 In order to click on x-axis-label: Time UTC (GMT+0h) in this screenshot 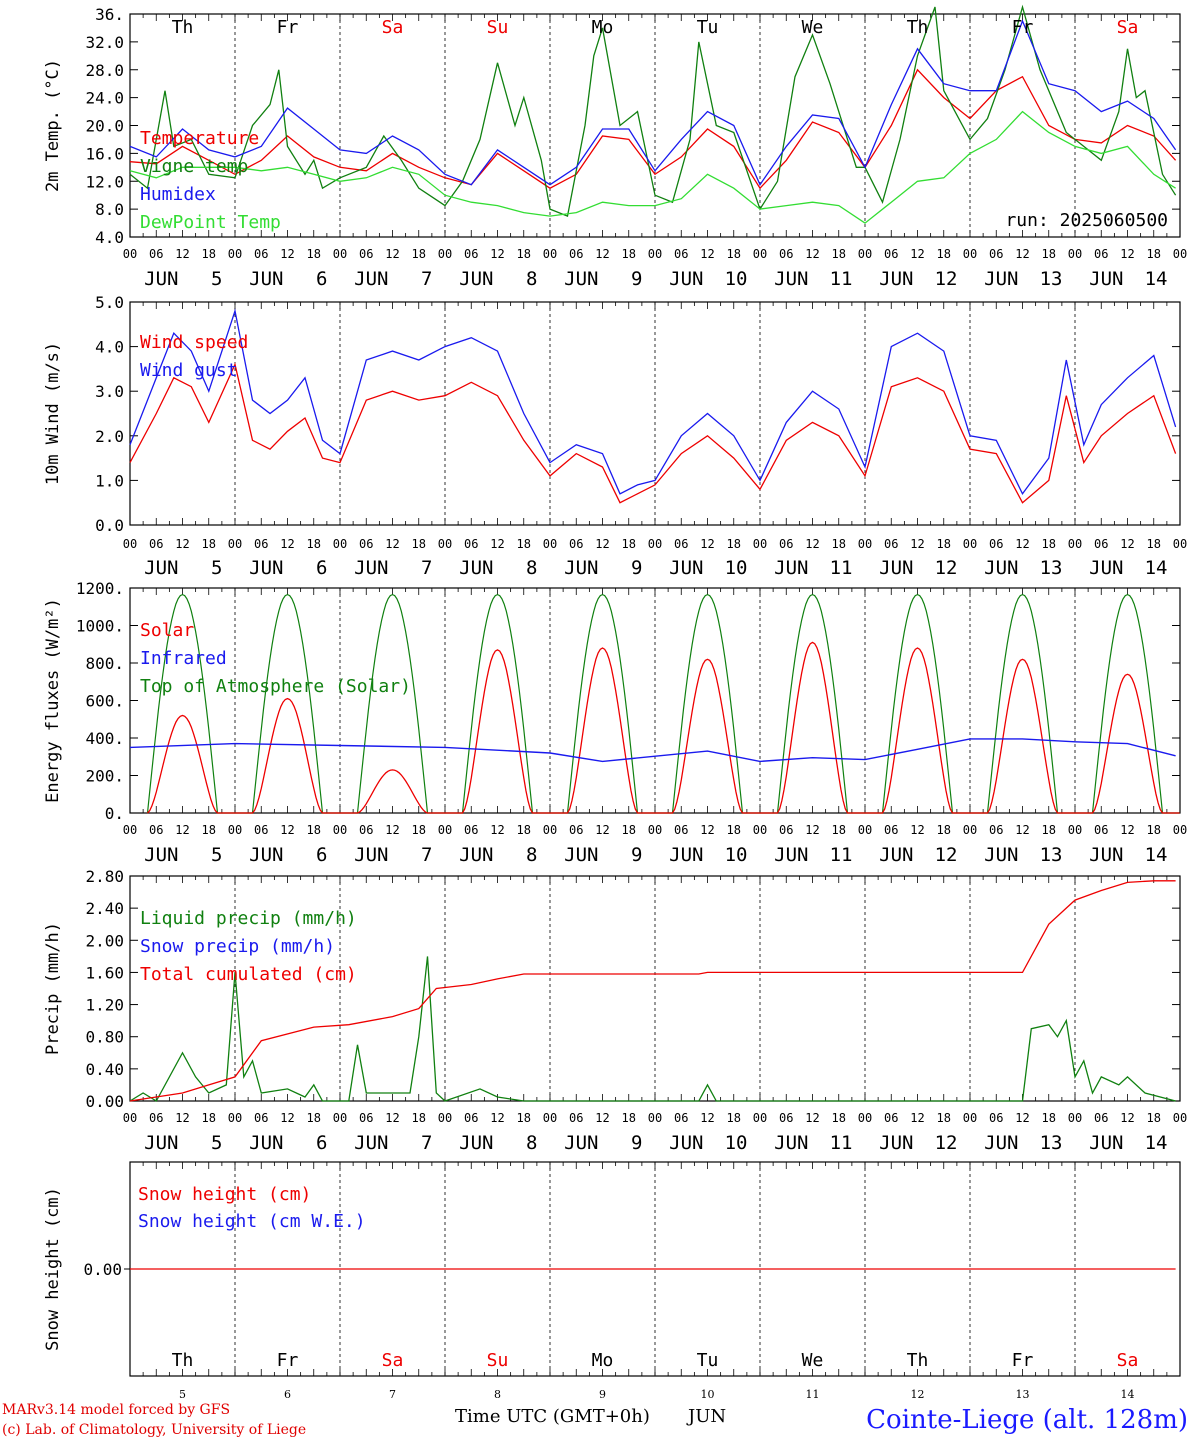, I will do `click(552, 1416)`.